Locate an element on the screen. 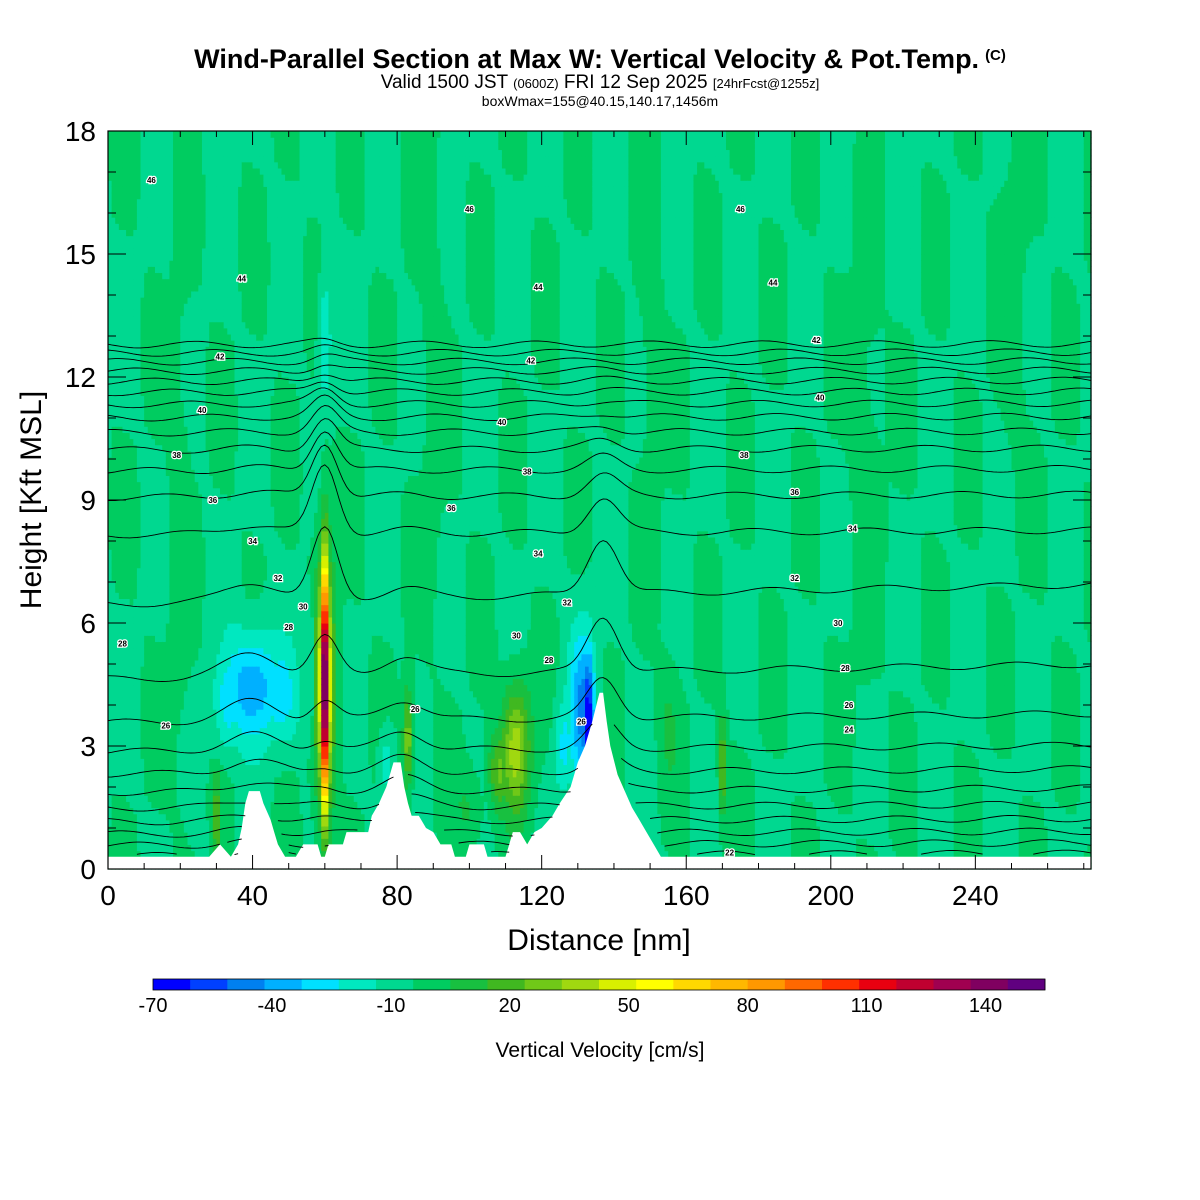 The width and height of the screenshot is (1200, 1200). colorbar-tick-label: -10 is located at coordinates (390, 1006).